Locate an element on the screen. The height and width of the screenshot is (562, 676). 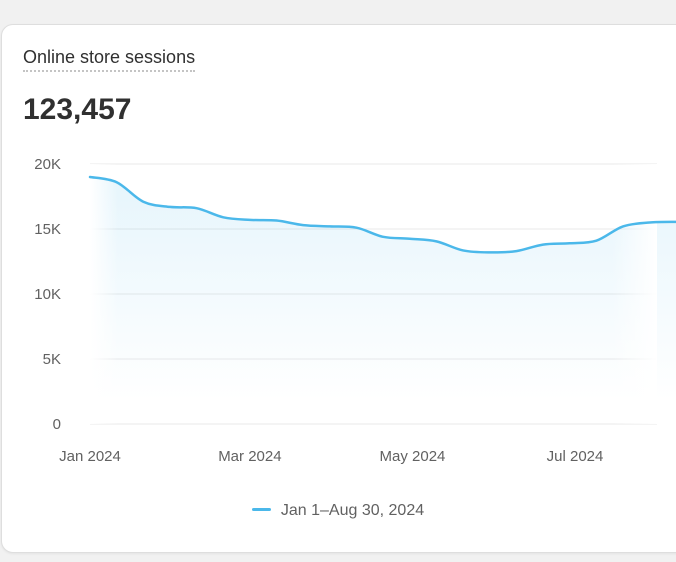
y-tick-label: 5K is located at coordinates (52, 359).